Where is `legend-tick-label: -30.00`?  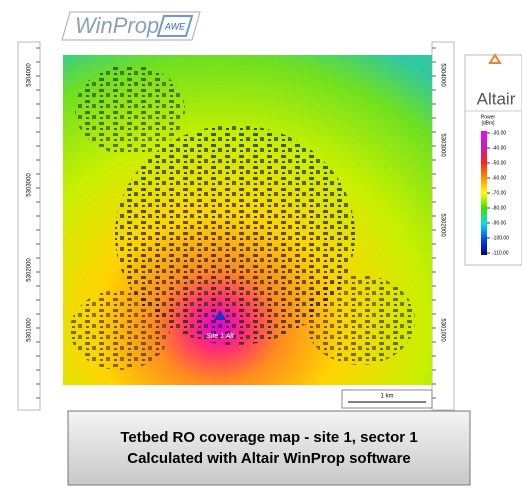
legend-tick-label: -30.00 is located at coordinates (499, 133).